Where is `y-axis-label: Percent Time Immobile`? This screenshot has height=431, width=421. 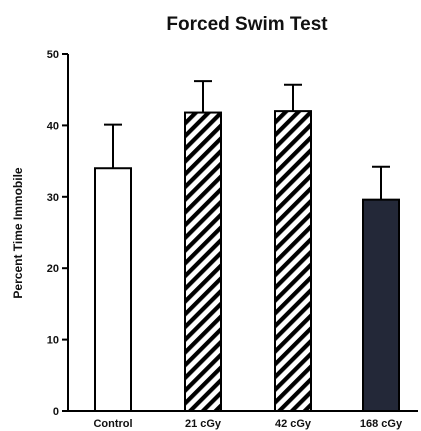
y-axis-label: Percent Time Immobile is located at coordinates (18, 232).